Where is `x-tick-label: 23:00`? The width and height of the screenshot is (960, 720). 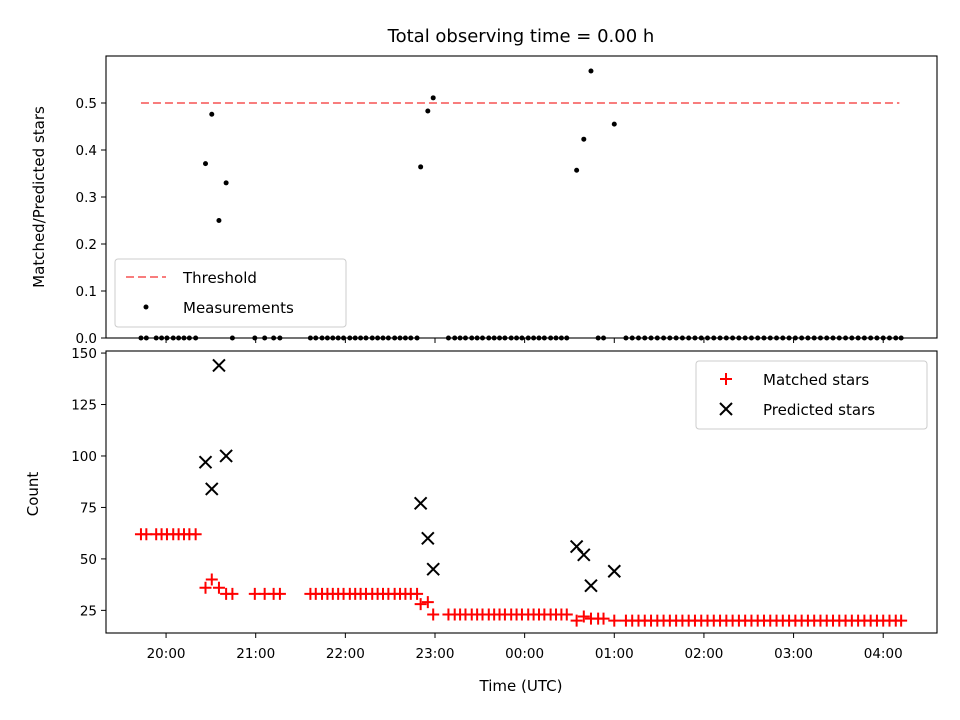
x-tick-label: 23:00 is located at coordinates (435, 654).